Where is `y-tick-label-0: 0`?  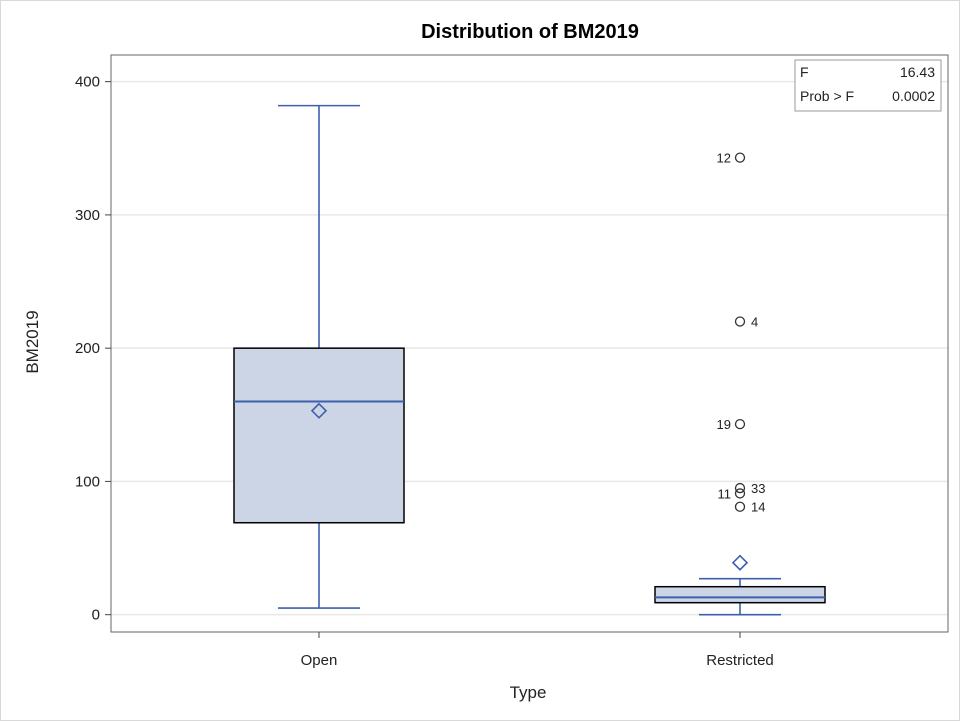 y-tick-label-0: 0 is located at coordinates (96, 615).